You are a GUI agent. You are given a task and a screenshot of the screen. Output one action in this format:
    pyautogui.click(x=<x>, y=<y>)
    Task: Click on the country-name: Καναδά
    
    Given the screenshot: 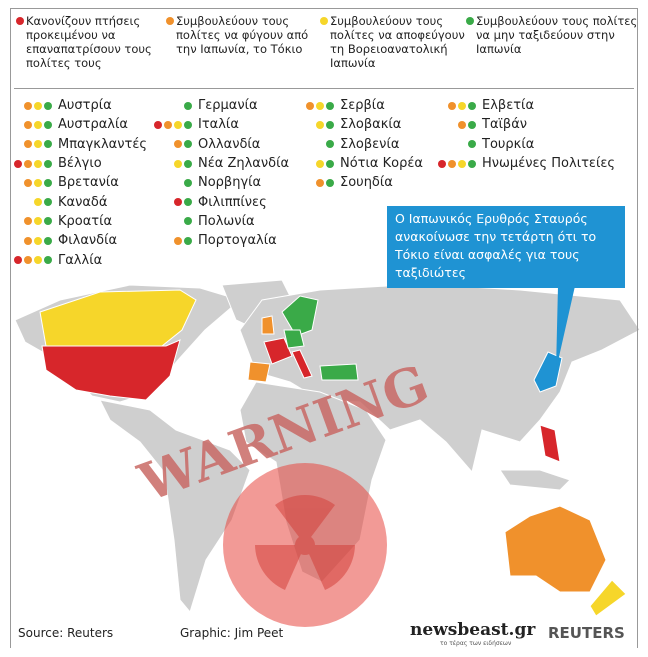 What is the action you would take?
    pyautogui.click(x=83, y=202)
    